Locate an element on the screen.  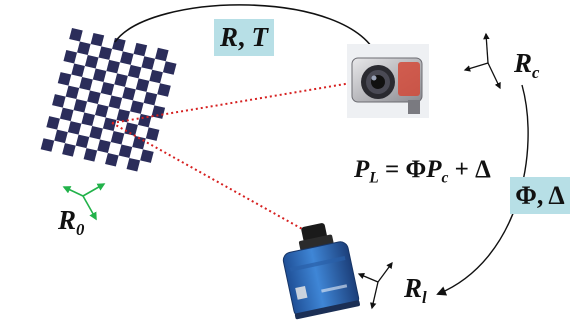
eq-rhs: = Φ is located at coordinates (402, 169).